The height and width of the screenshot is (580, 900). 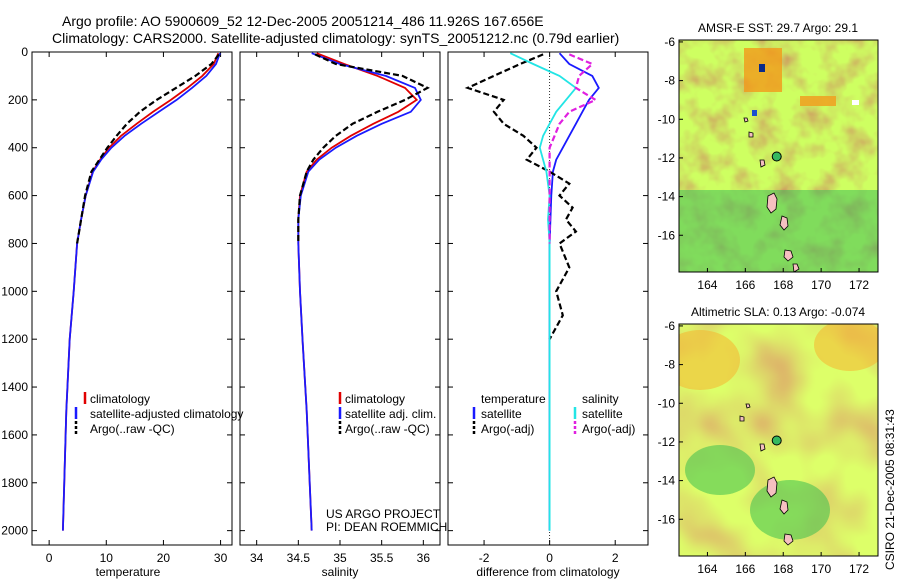 What do you see at coordinates (14, 483) in the screenshot?
I see `y-tick-label: 1800` at bounding box center [14, 483].